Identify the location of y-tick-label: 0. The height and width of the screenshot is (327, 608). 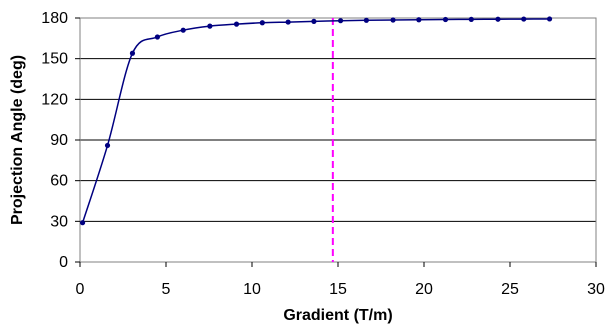
(63, 262).